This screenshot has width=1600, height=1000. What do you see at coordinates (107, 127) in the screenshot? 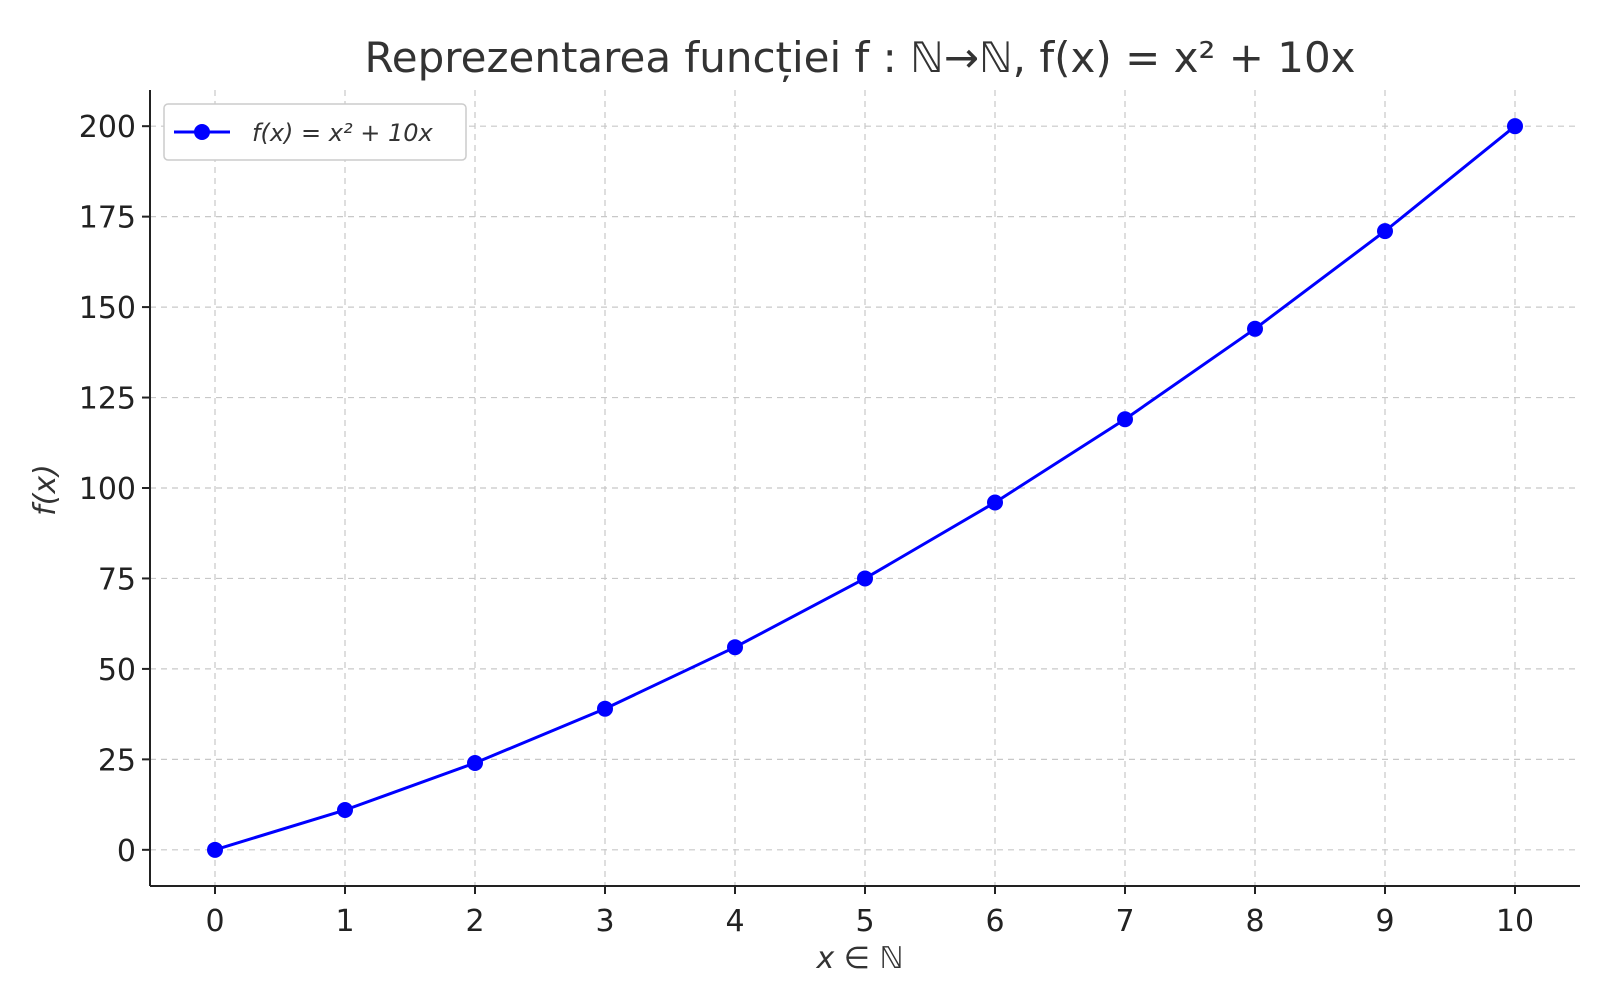
I see `y-tick-label: 200` at bounding box center [107, 127].